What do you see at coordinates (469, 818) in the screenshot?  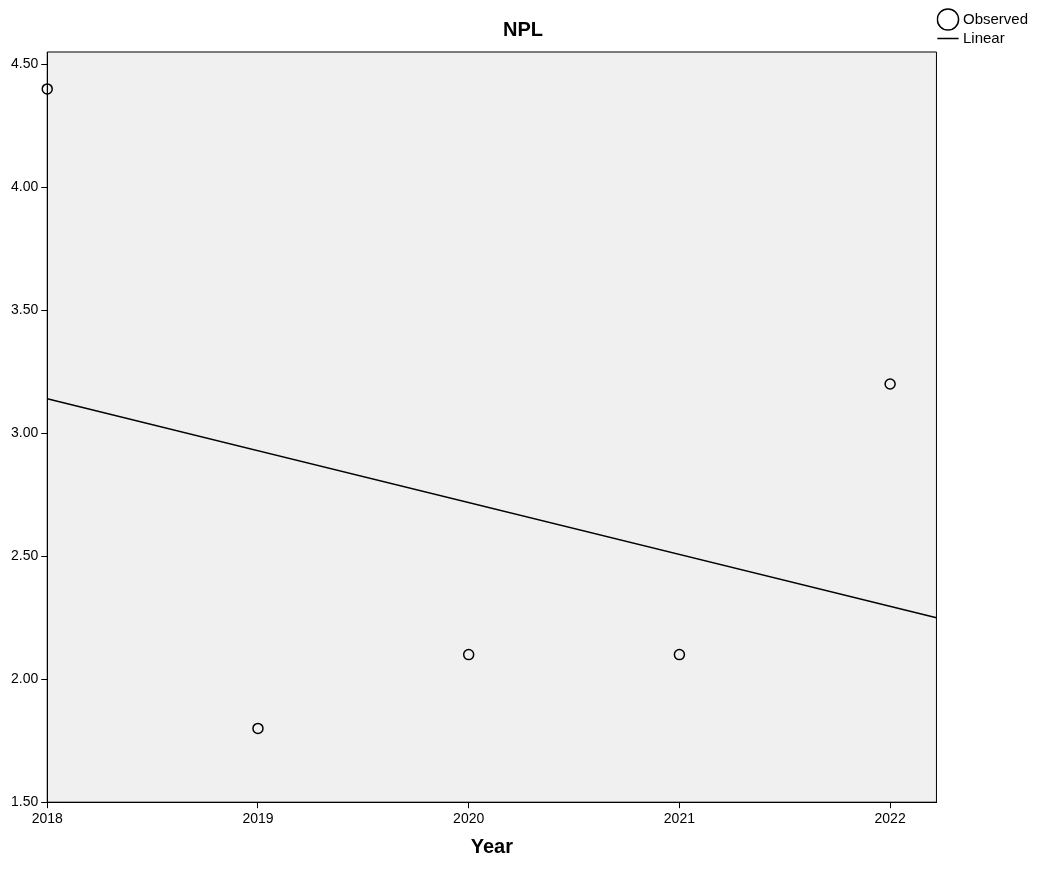 I see `x-tick-label: 2020` at bounding box center [469, 818].